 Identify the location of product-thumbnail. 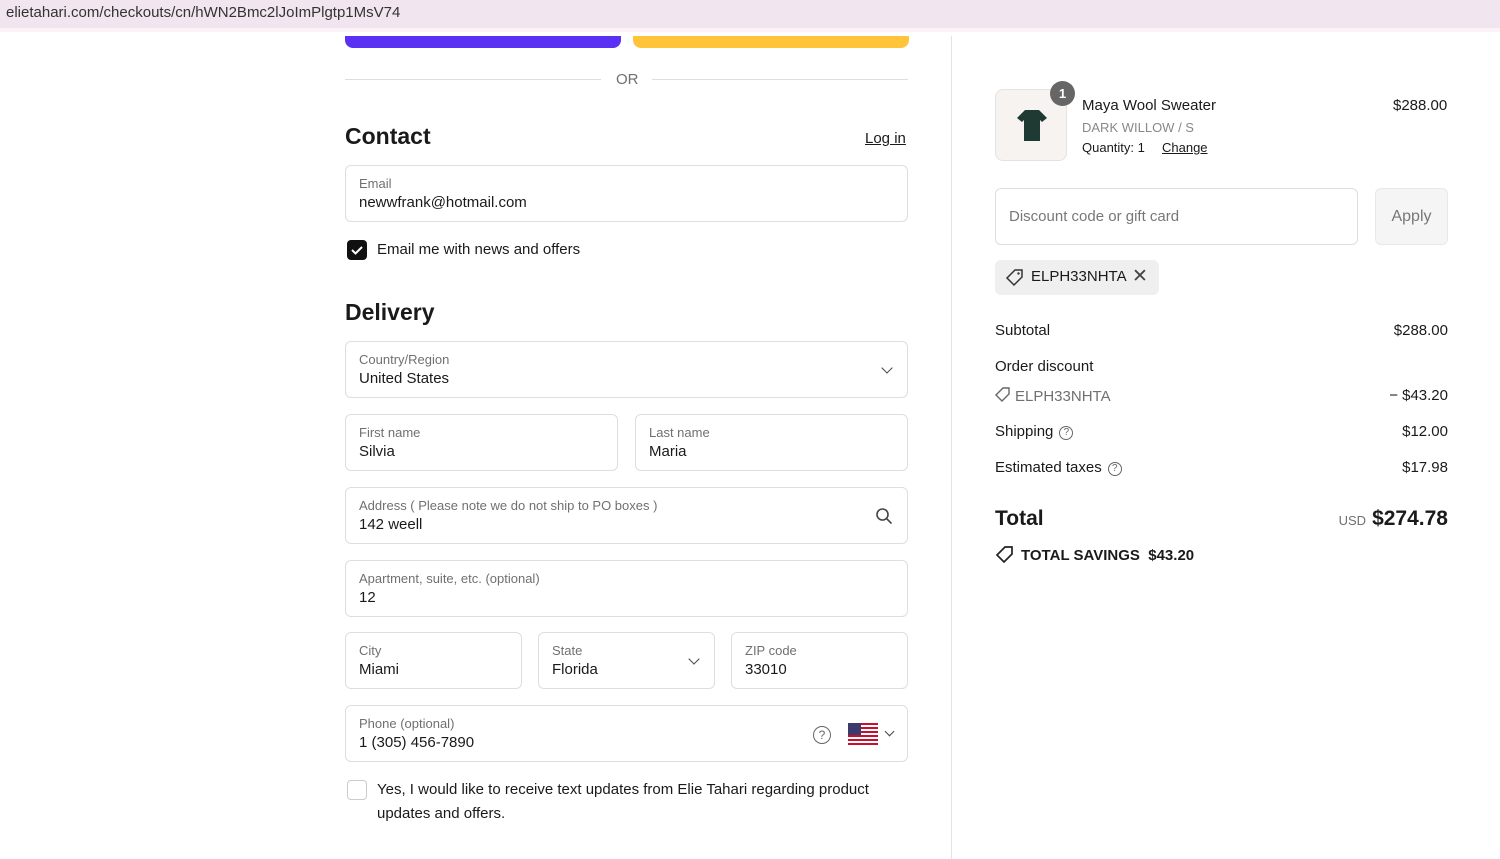
(1031, 125).